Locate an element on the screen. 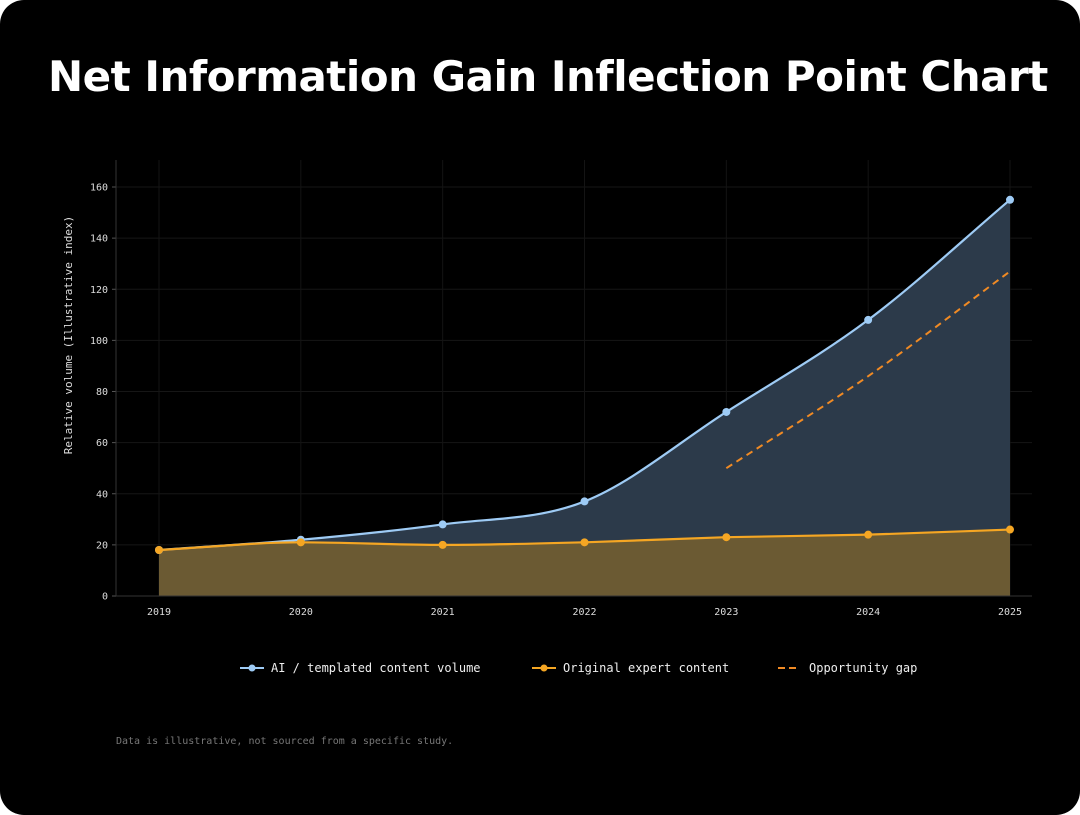 The width and height of the screenshot is (1080, 815). x-tick-label: 2025 is located at coordinates (1010, 612).